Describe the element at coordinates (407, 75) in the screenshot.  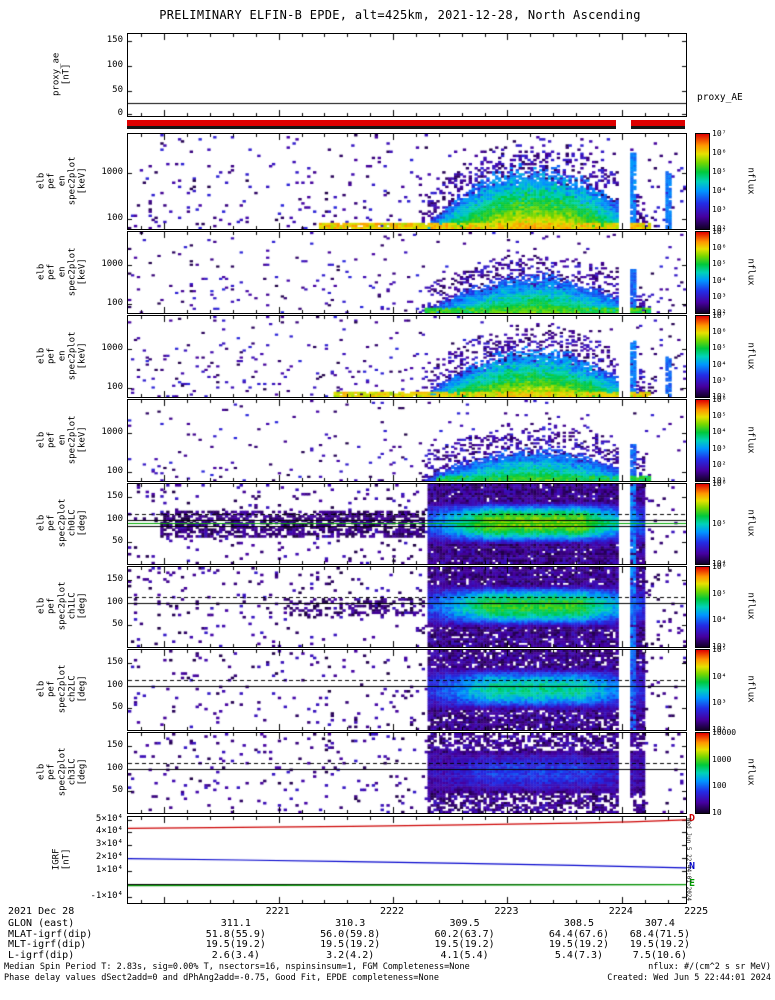
I see `proxy-ae-panel-canvas` at that location.